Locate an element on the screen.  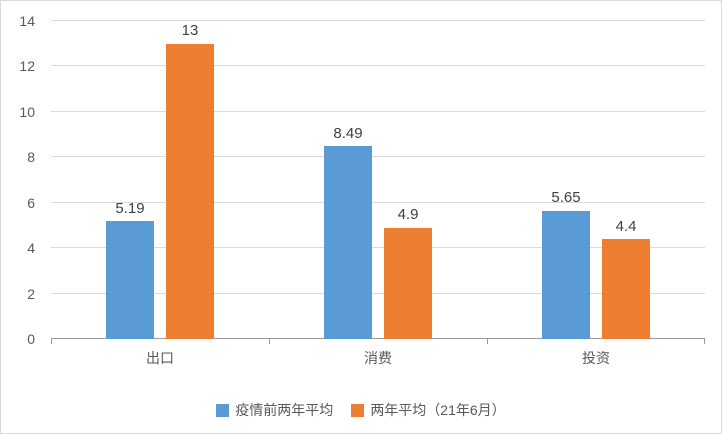
x-axis: 出口 消费 投资 is located at coordinates (378, 358).